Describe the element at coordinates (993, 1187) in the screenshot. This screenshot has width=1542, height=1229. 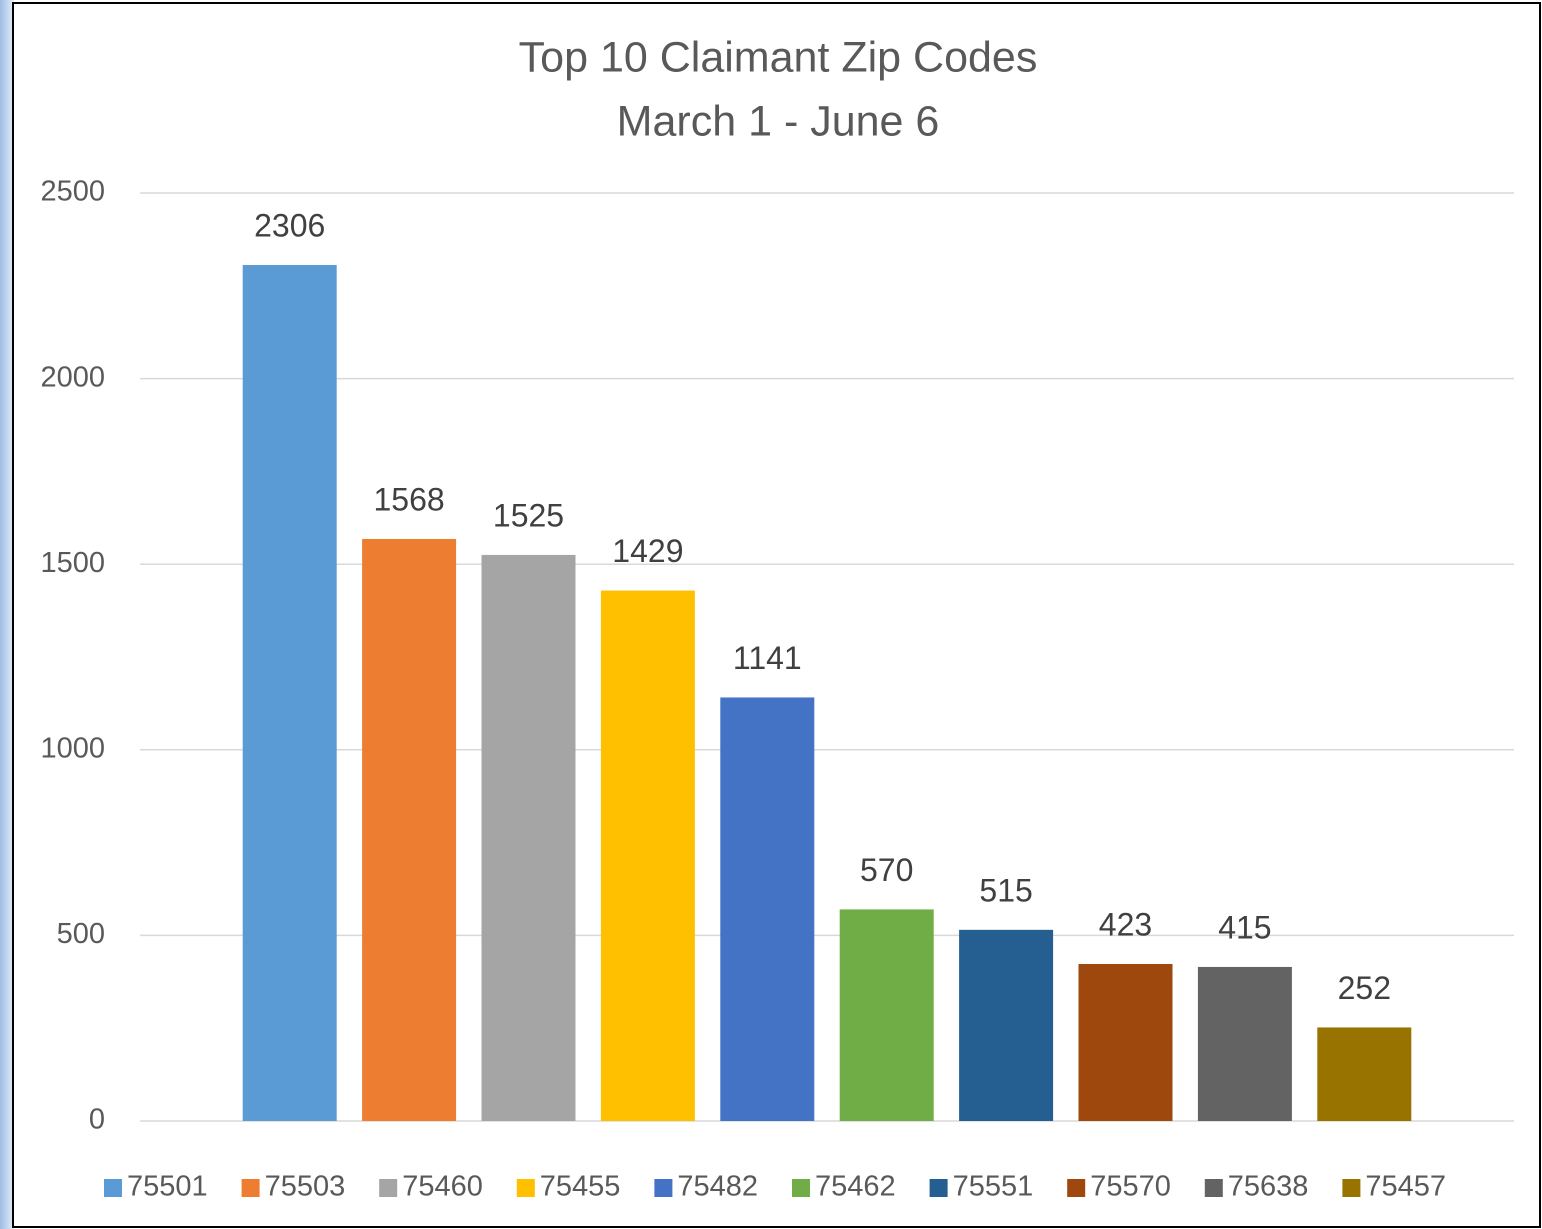
I see `legend-label: 75551` at that location.